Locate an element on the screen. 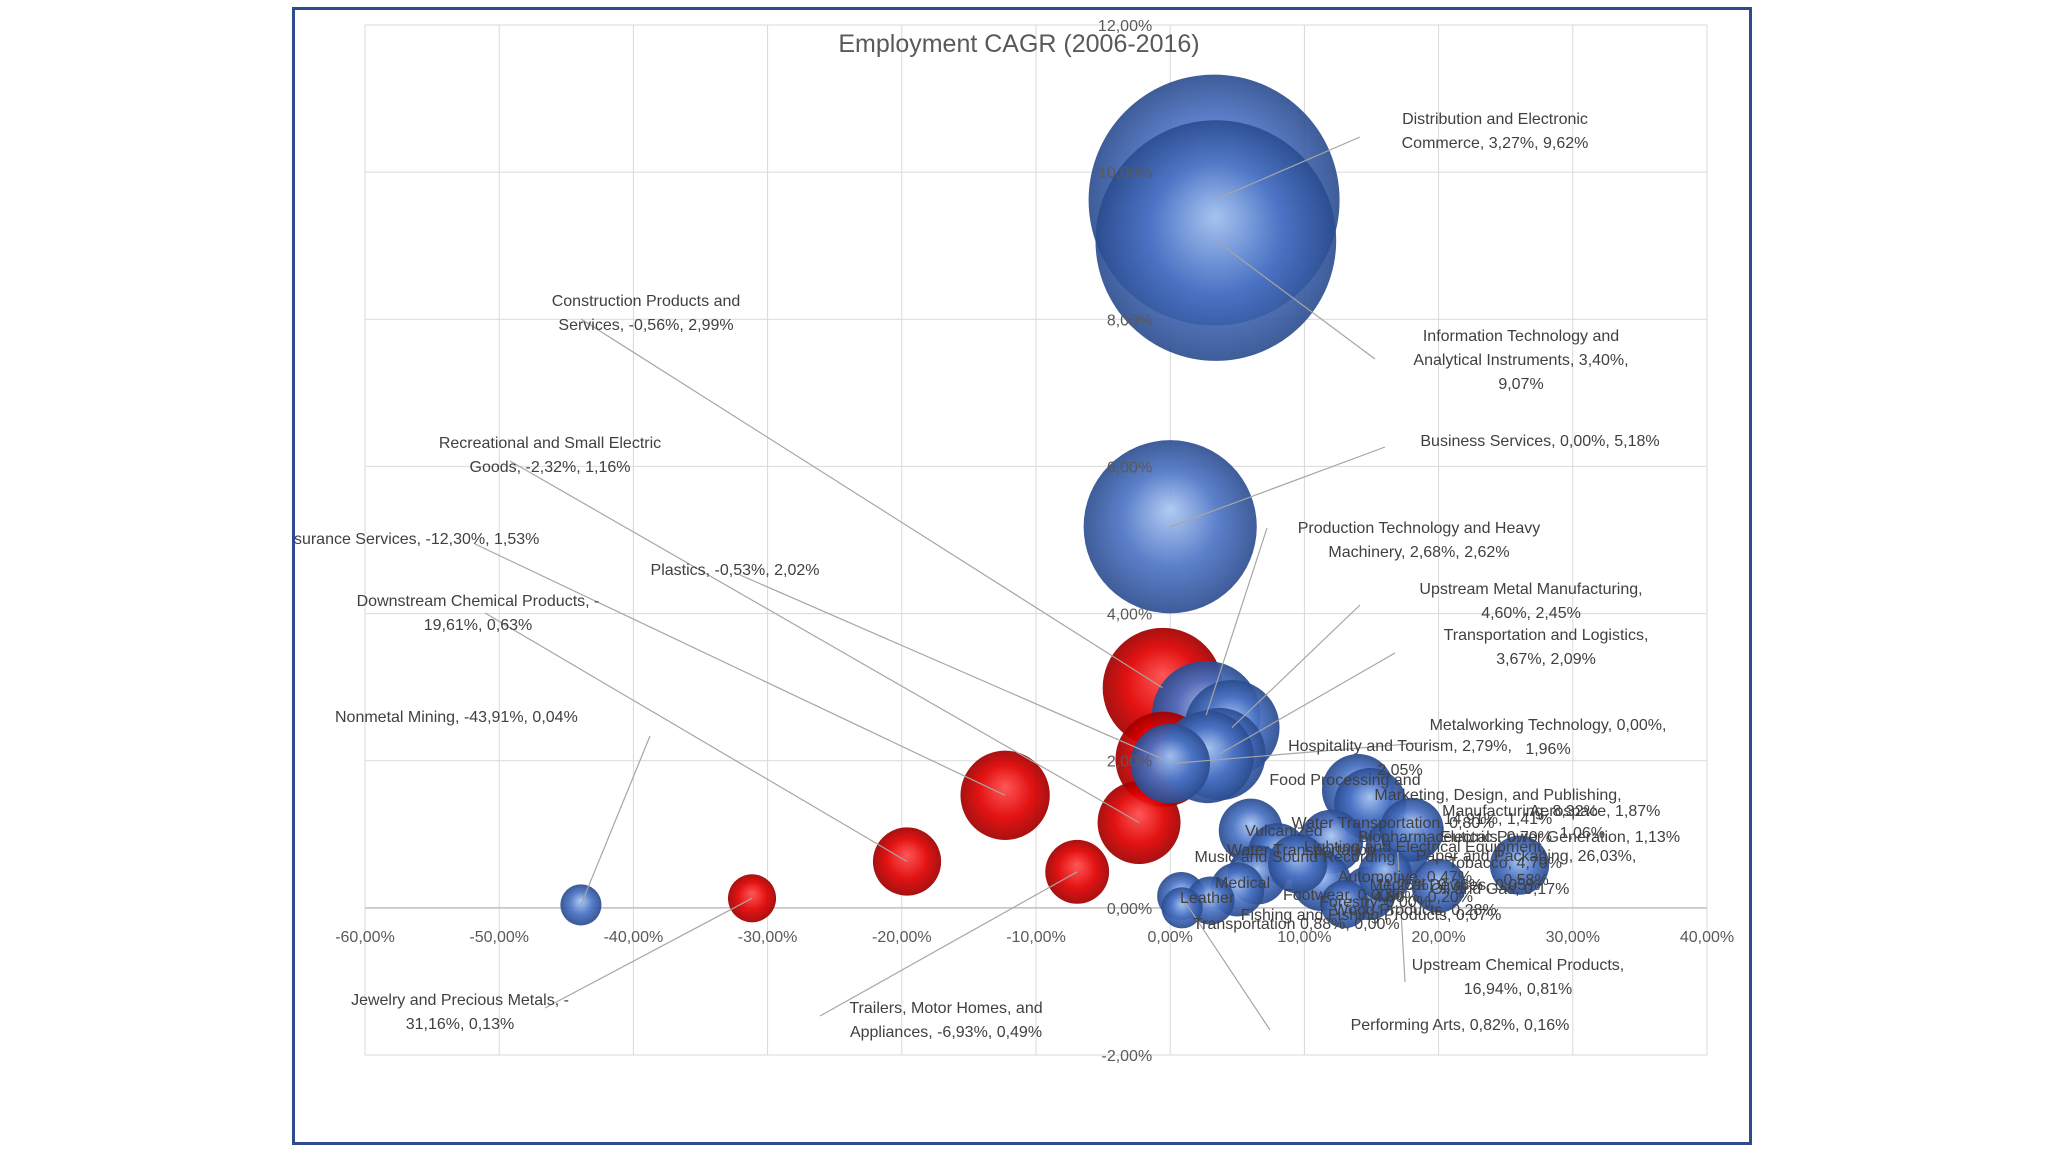 The height and width of the screenshot is (1152, 2048). crowded-label: Electric Power Generation, 1,13% is located at coordinates (1560, 837).